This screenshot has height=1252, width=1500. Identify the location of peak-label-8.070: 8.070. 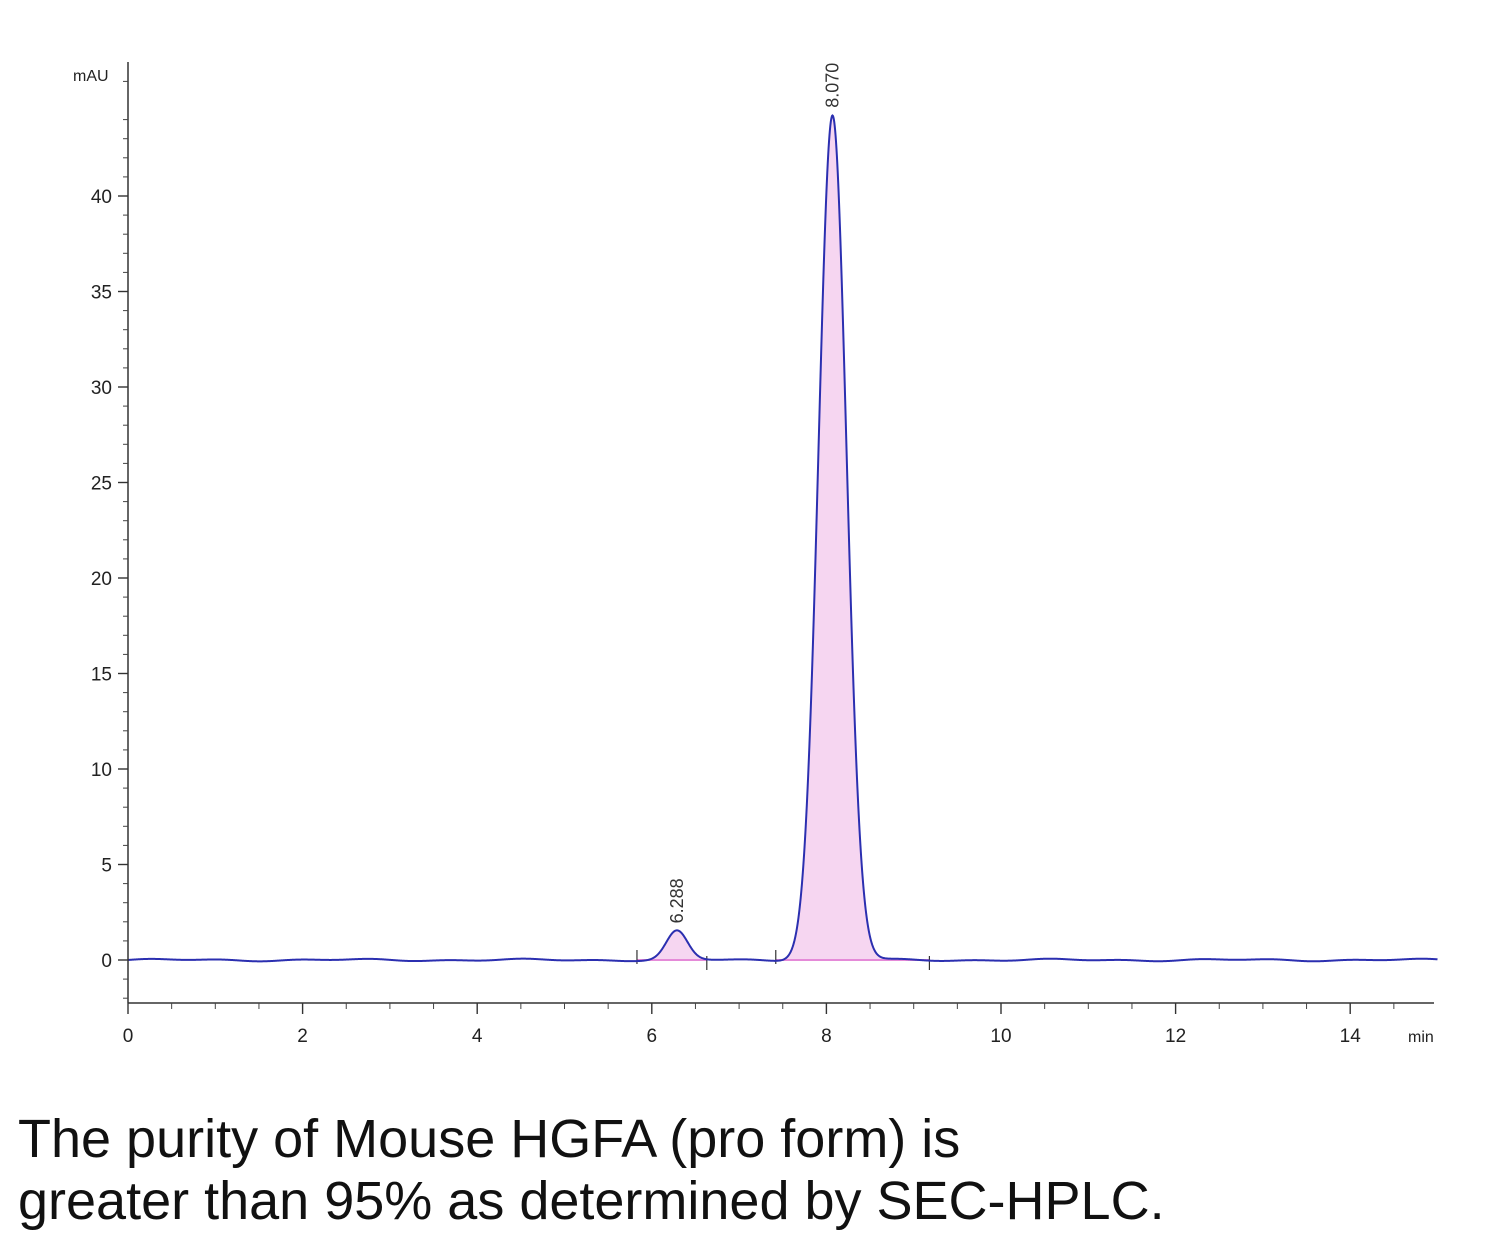
(833, 85).